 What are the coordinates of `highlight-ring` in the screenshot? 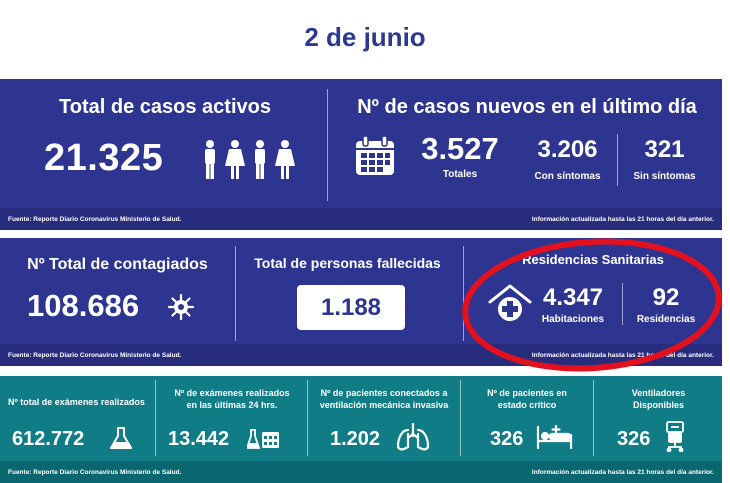 It's located at (593, 303).